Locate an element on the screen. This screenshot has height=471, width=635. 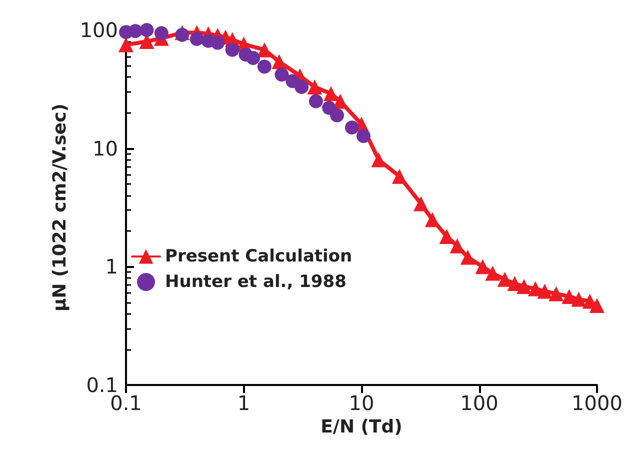
x-tick-label: 1000 is located at coordinates (597, 403).